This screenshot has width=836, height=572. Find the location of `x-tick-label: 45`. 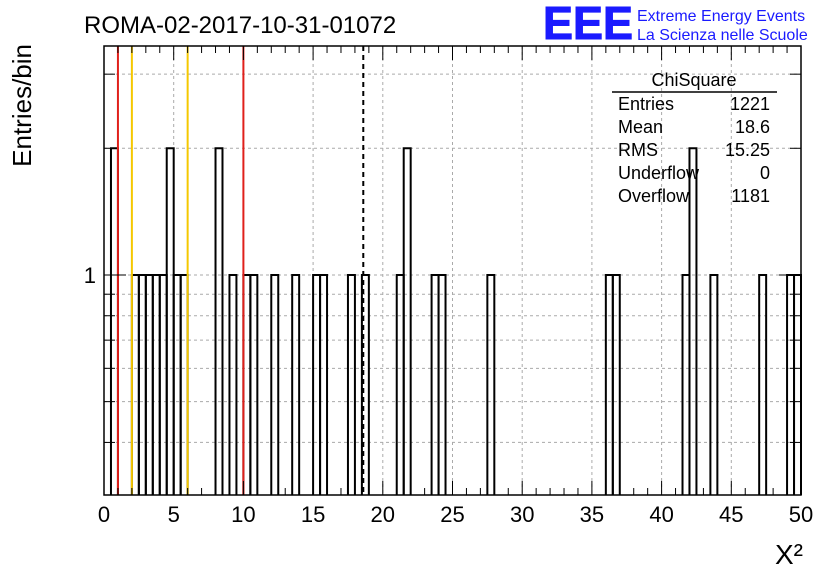

x-tick-label: 45 is located at coordinates (731, 514).